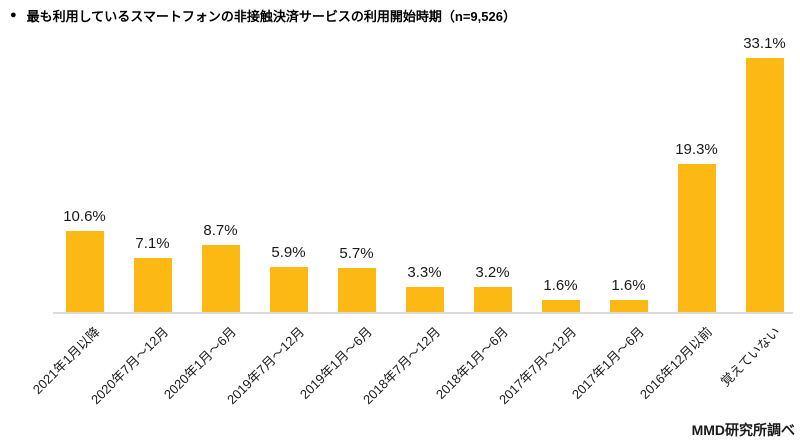 The width and height of the screenshot is (800, 444). I want to click on bar-value-label: 33.1%, so click(764, 43).